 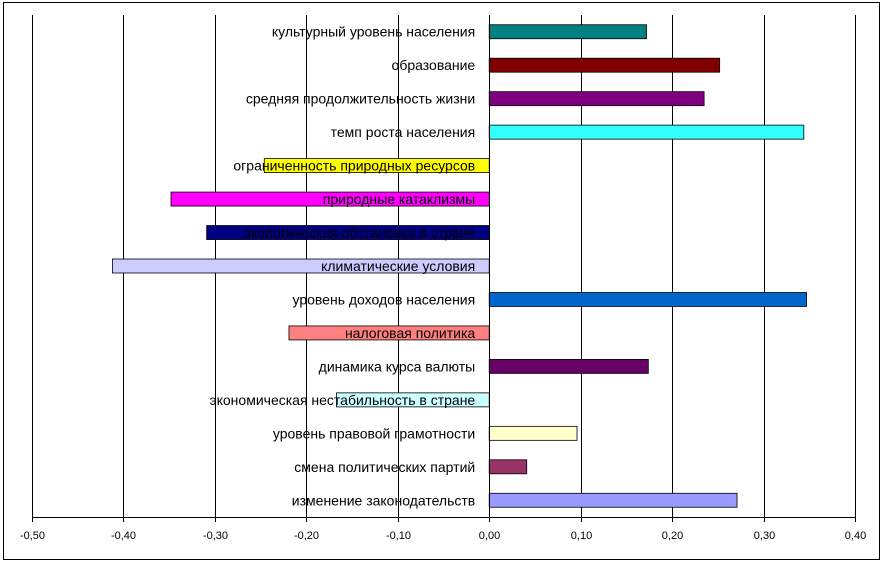 What do you see at coordinates (397, 366) in the screenshot?
I see `category-label: динамика курса валюты` at bounding box center [397, 366].